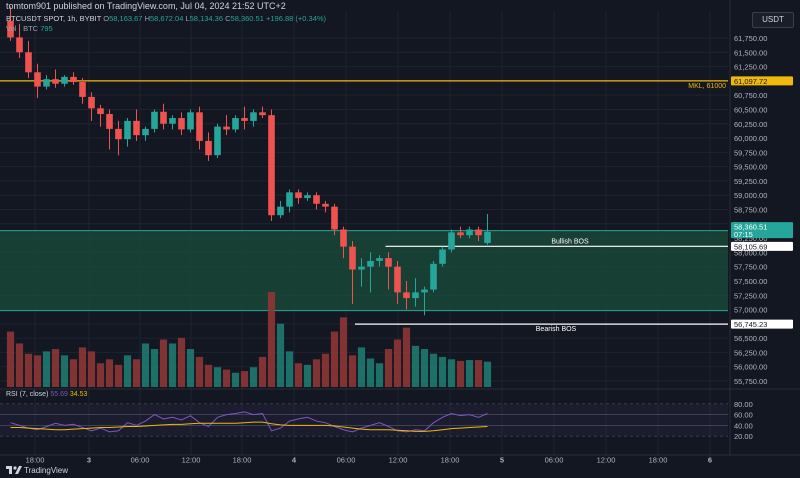 This screenshot has width=800, height=478. What do you see at coordinates (750, 246) in the screenshot?
I see `bullish-bos-price-tag: 58,105.69` at bounding box center [750, 246].